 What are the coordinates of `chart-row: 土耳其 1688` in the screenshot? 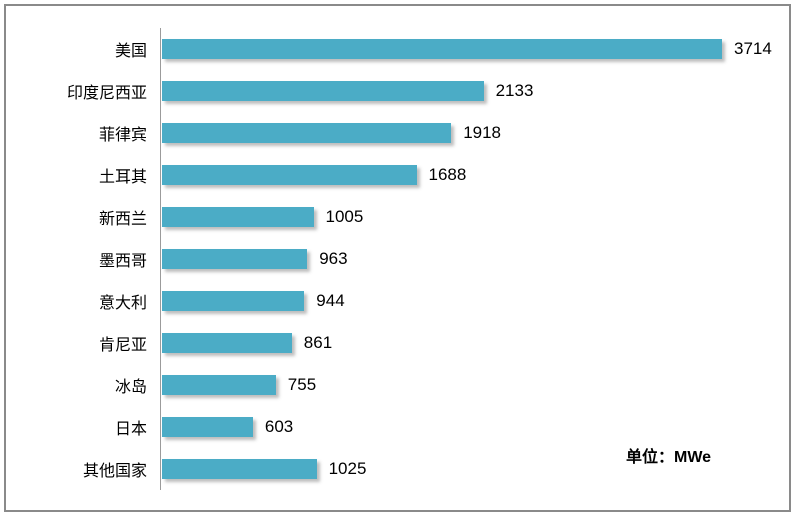 It's located at (397, 175).